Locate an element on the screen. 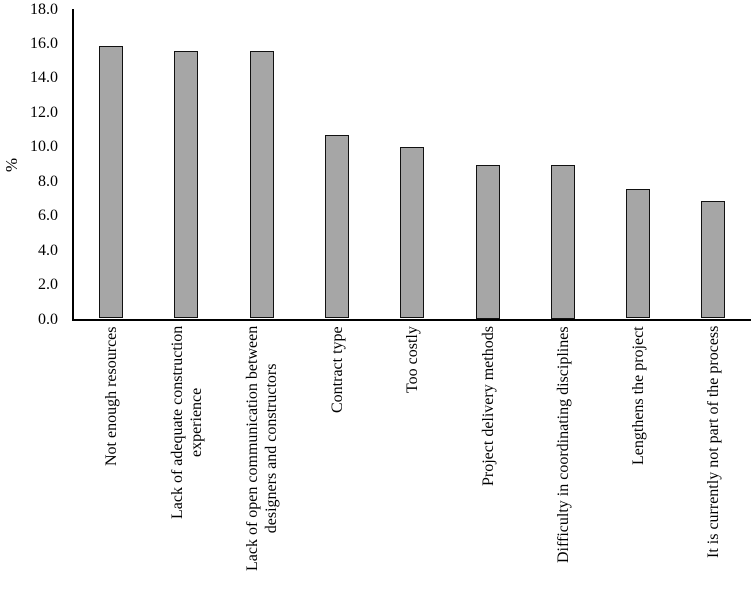  x-tick-label: Too costly is located at coordinates (413, 359).